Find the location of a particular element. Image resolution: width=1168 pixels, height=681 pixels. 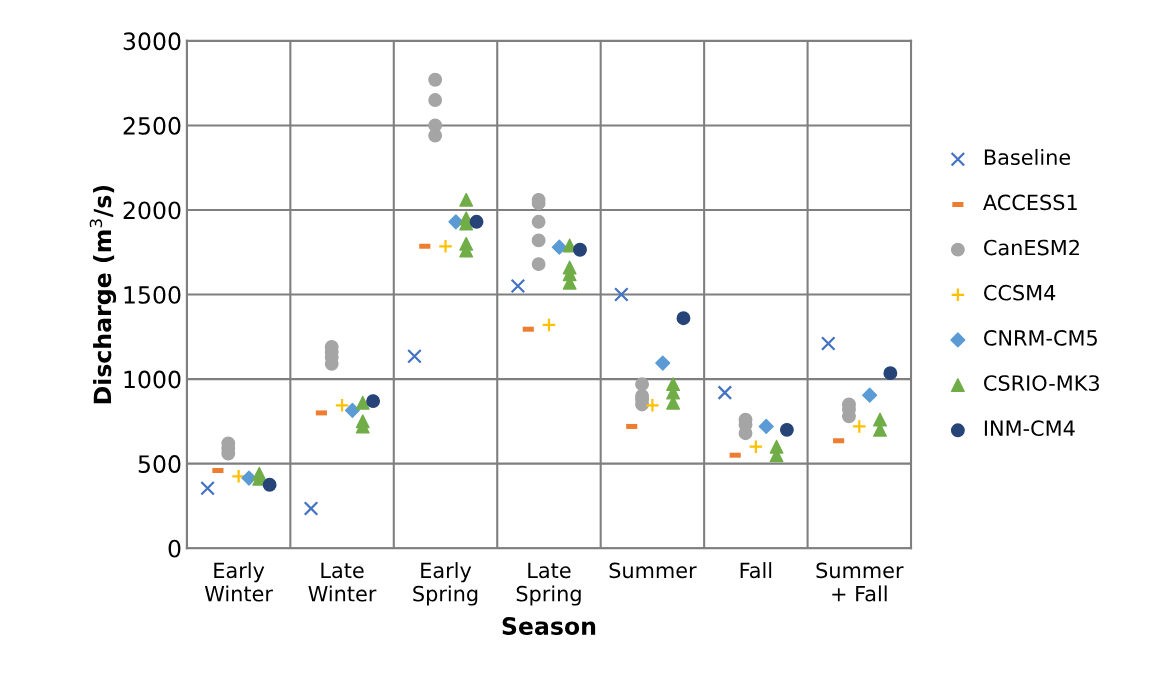

legend-label: CSRIO-MK3 is located at coordinates (1041, 383).